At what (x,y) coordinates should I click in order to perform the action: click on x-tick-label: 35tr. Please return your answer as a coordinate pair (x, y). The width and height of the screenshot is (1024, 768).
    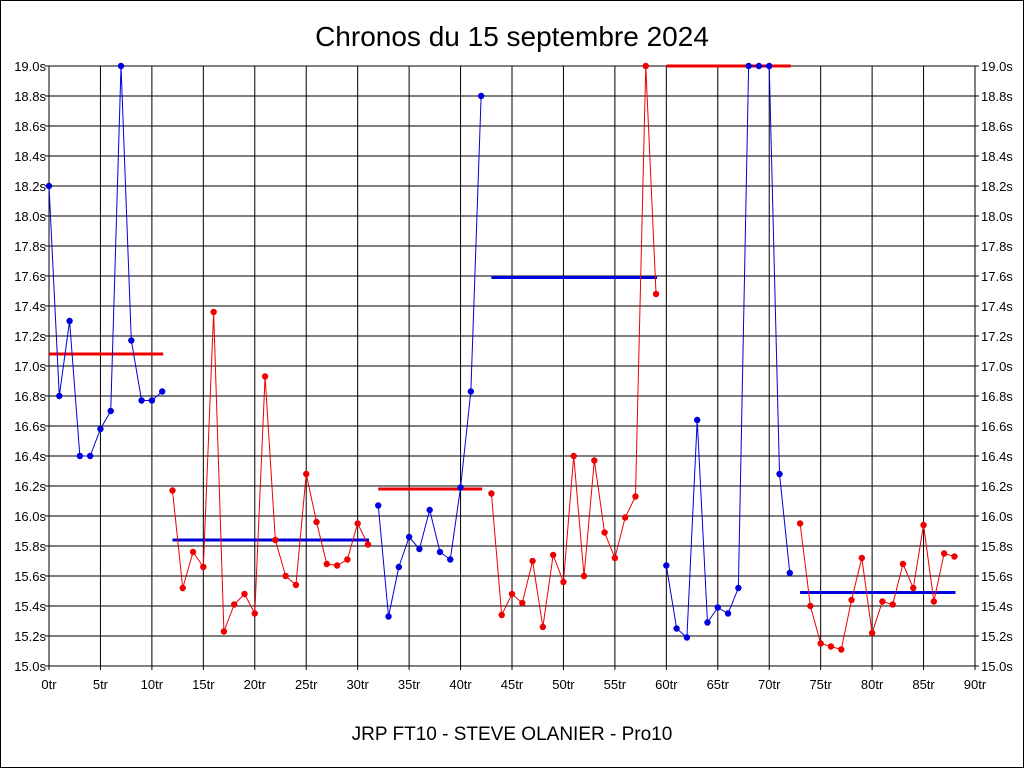
    Looking at the image, I should click on (409, 684).